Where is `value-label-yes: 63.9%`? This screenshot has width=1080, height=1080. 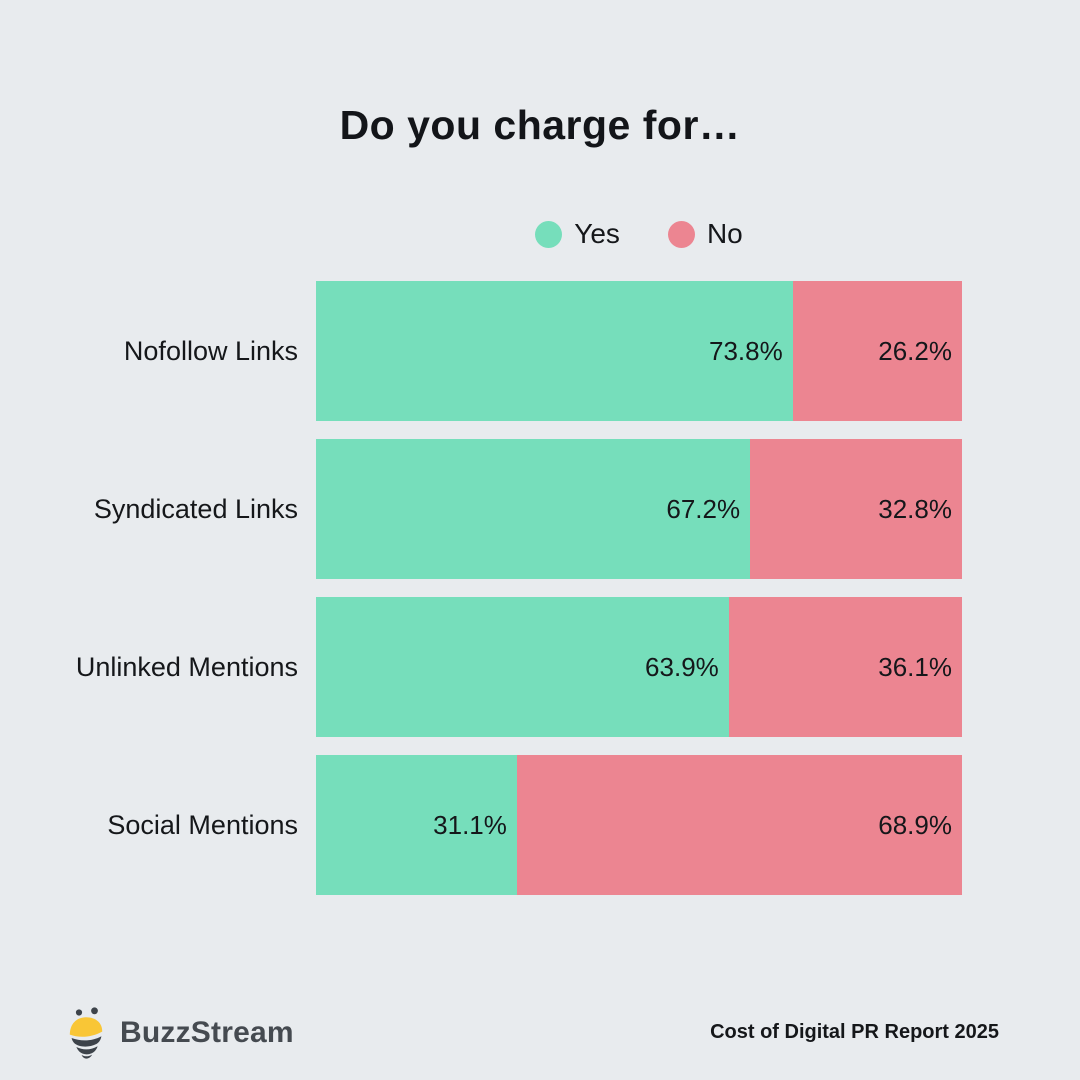 value-label-yes: 63.9% is located at coordinates (682, 666).